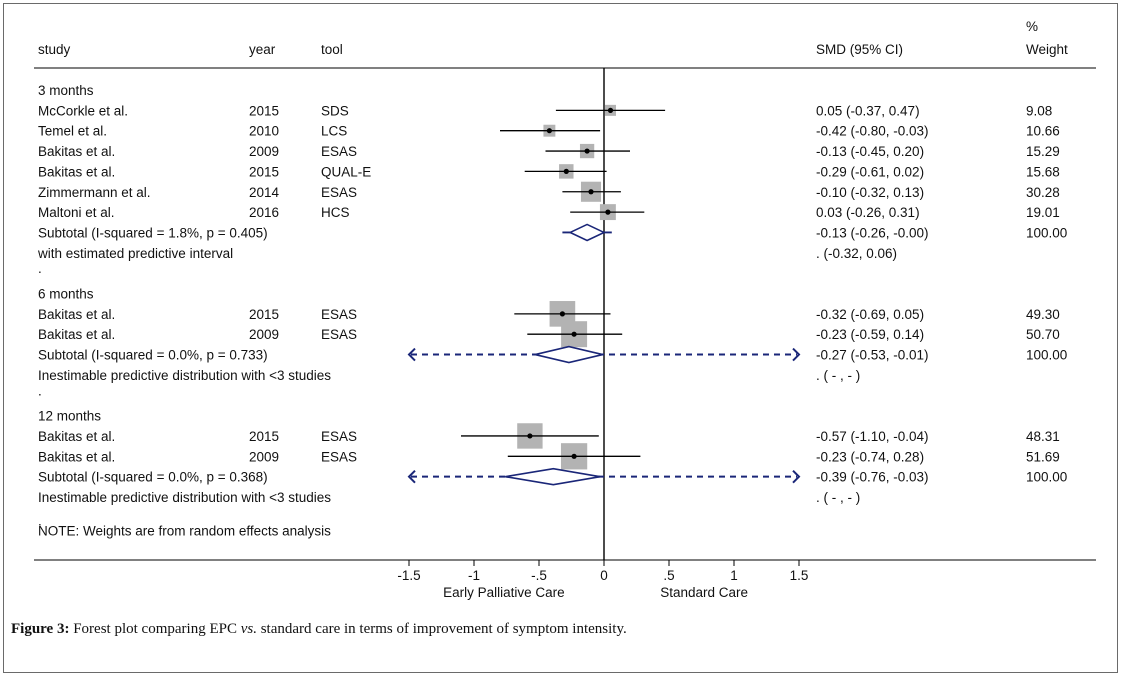 Image resolution: width=1122 pixels, height=677 pixels. What do you see at coordinates (264, 192) in the screenshot?
I see `study-year: 2014` at bounding box center [264, 192].